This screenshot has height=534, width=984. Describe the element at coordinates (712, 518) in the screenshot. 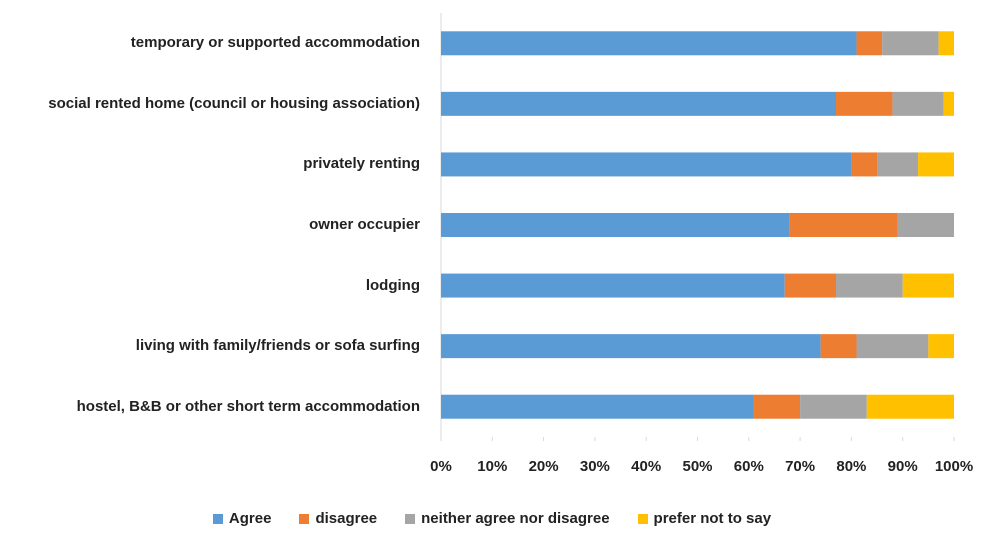

I see `legend-label: prefer not to say` at that location.